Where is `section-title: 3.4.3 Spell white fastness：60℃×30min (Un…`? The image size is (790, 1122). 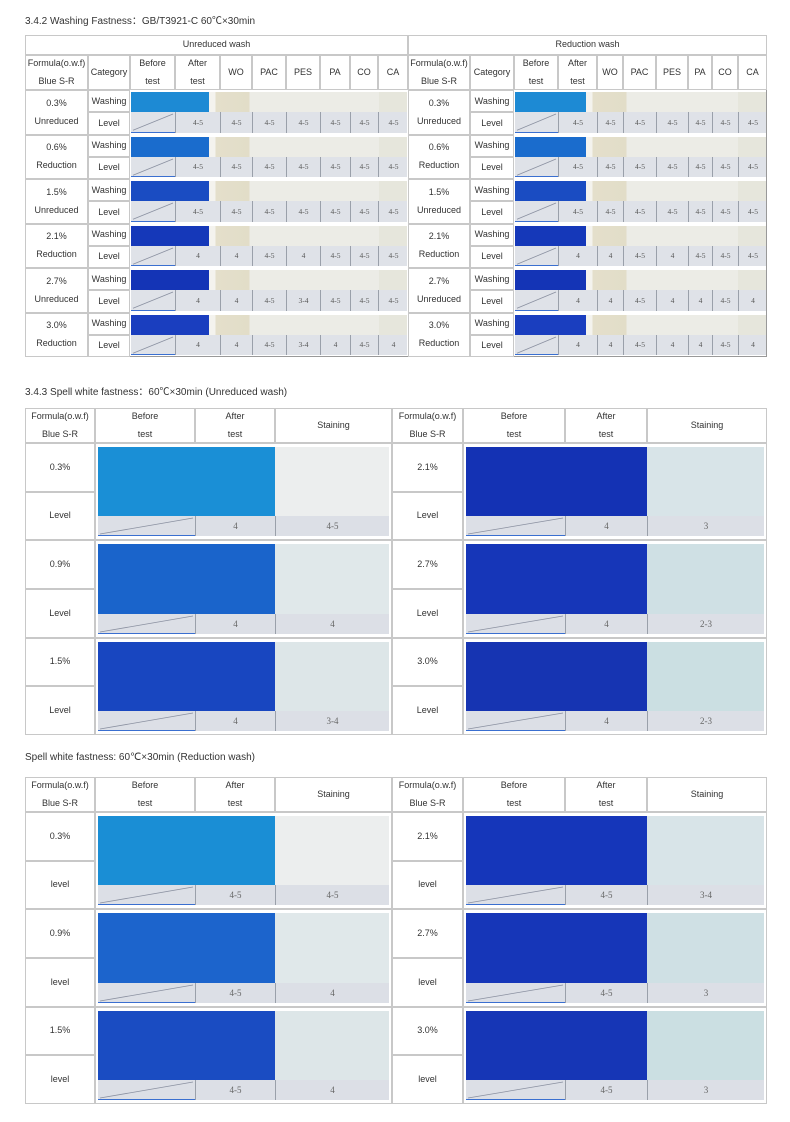 section-title: 3.4.3 Spell white fastness：60℃×30min (Un… is located at coordinates (156, 392).